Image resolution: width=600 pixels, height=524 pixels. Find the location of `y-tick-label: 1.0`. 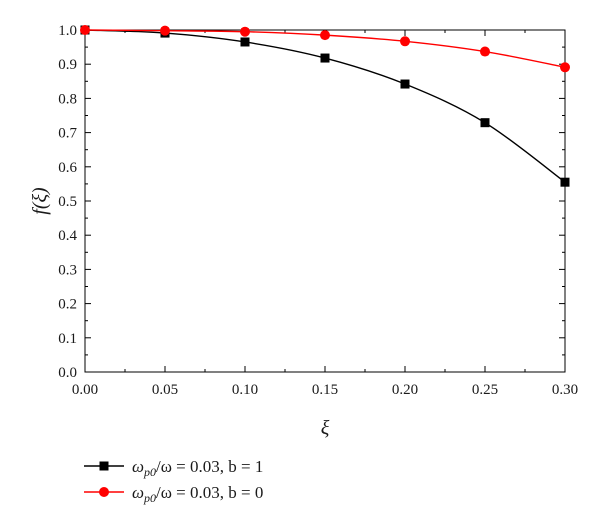

y-tick-label: 1.0 is located at coordinates (67, 31).